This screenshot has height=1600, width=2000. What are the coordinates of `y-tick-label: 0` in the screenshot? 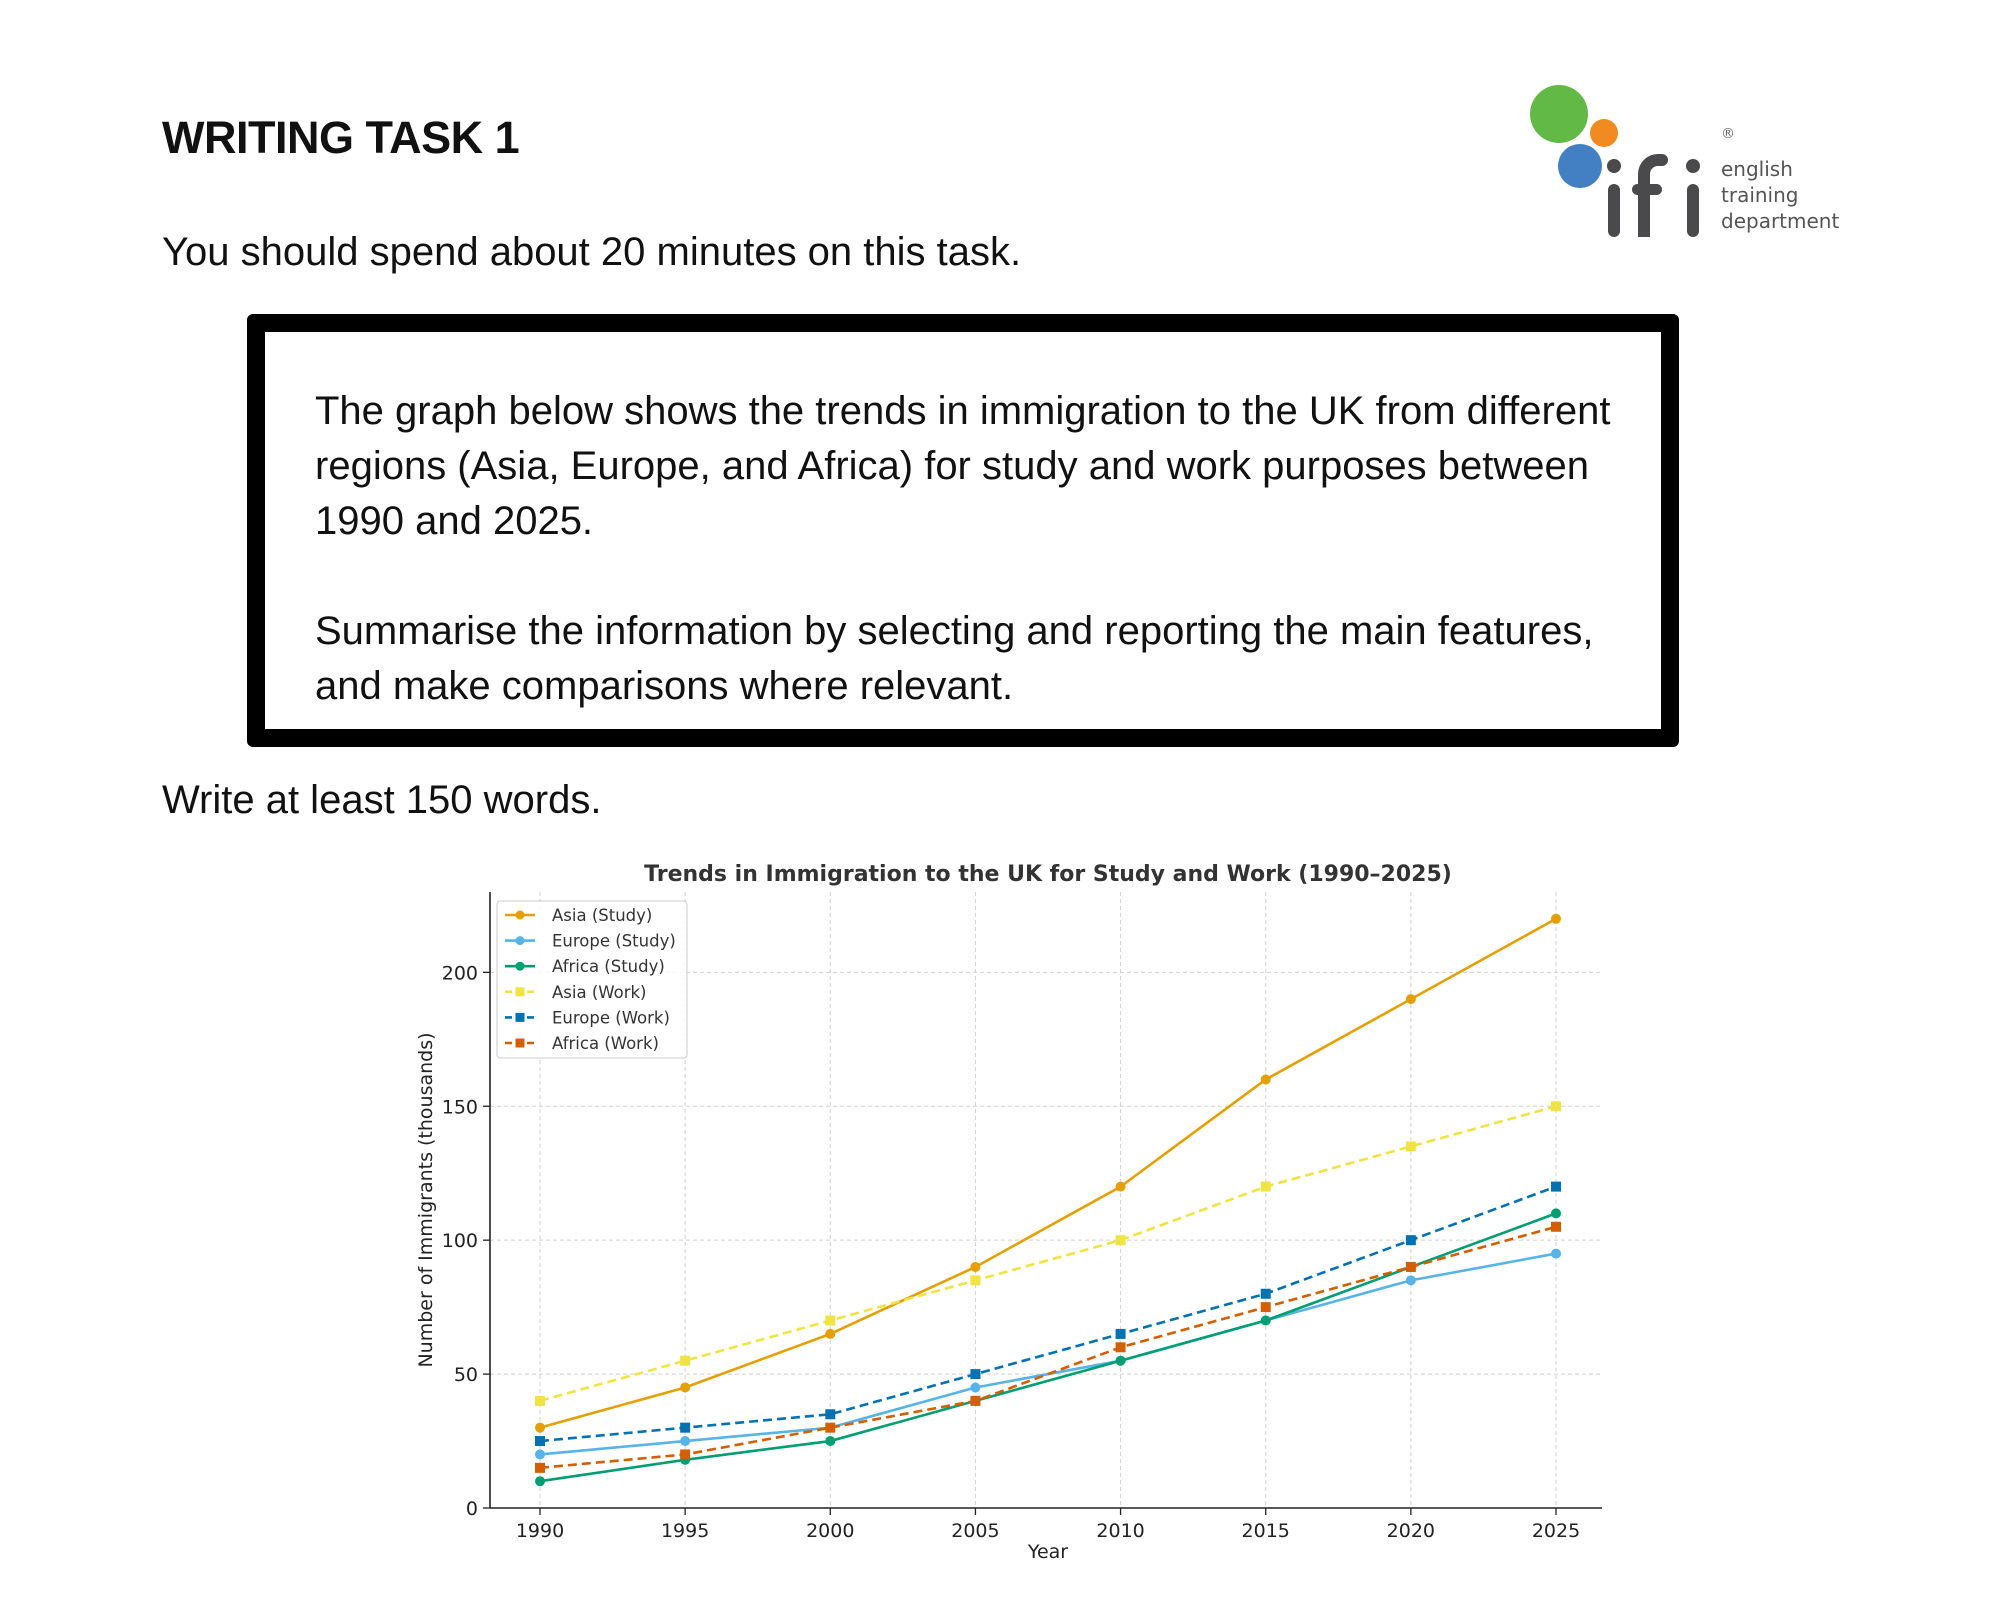 It's located at (472, 1509).